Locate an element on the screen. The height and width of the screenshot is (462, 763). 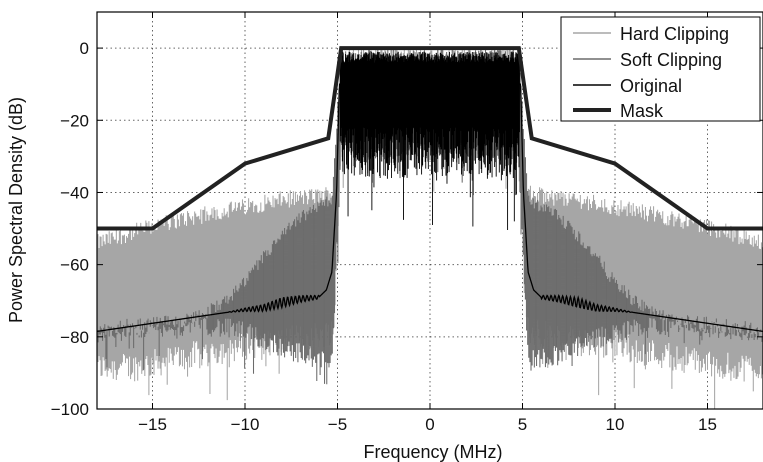
y-tick-label: −100 is located at coordinates (70, 409).